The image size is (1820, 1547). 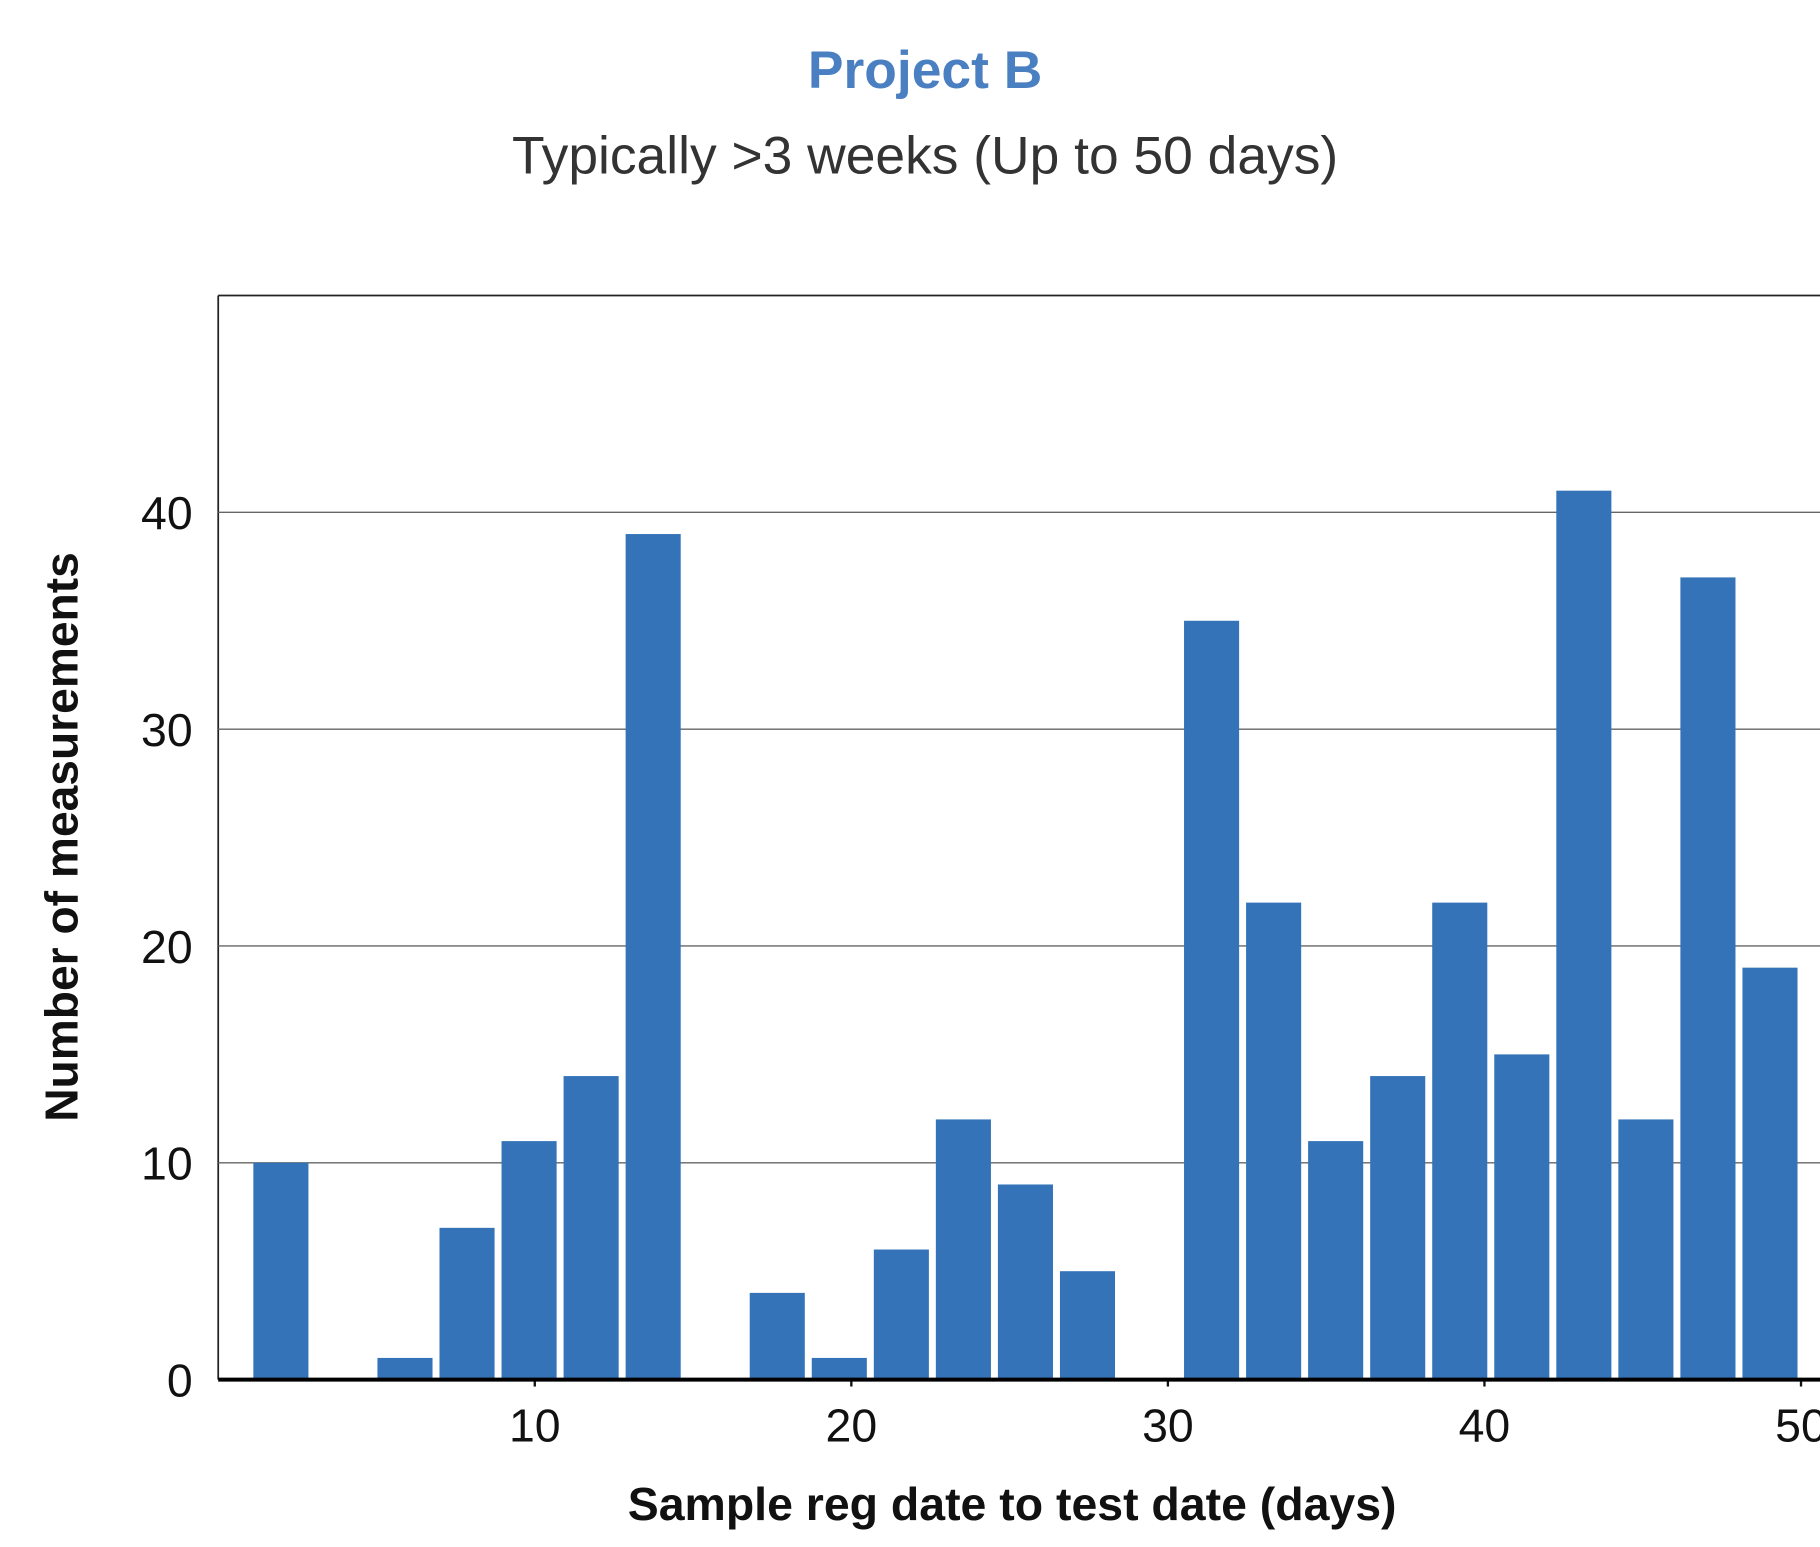 What do you see at coordinates (852, 1426) in the screenshot?
I see `x-tick-label: 20` at bounding box center [852, 1426].